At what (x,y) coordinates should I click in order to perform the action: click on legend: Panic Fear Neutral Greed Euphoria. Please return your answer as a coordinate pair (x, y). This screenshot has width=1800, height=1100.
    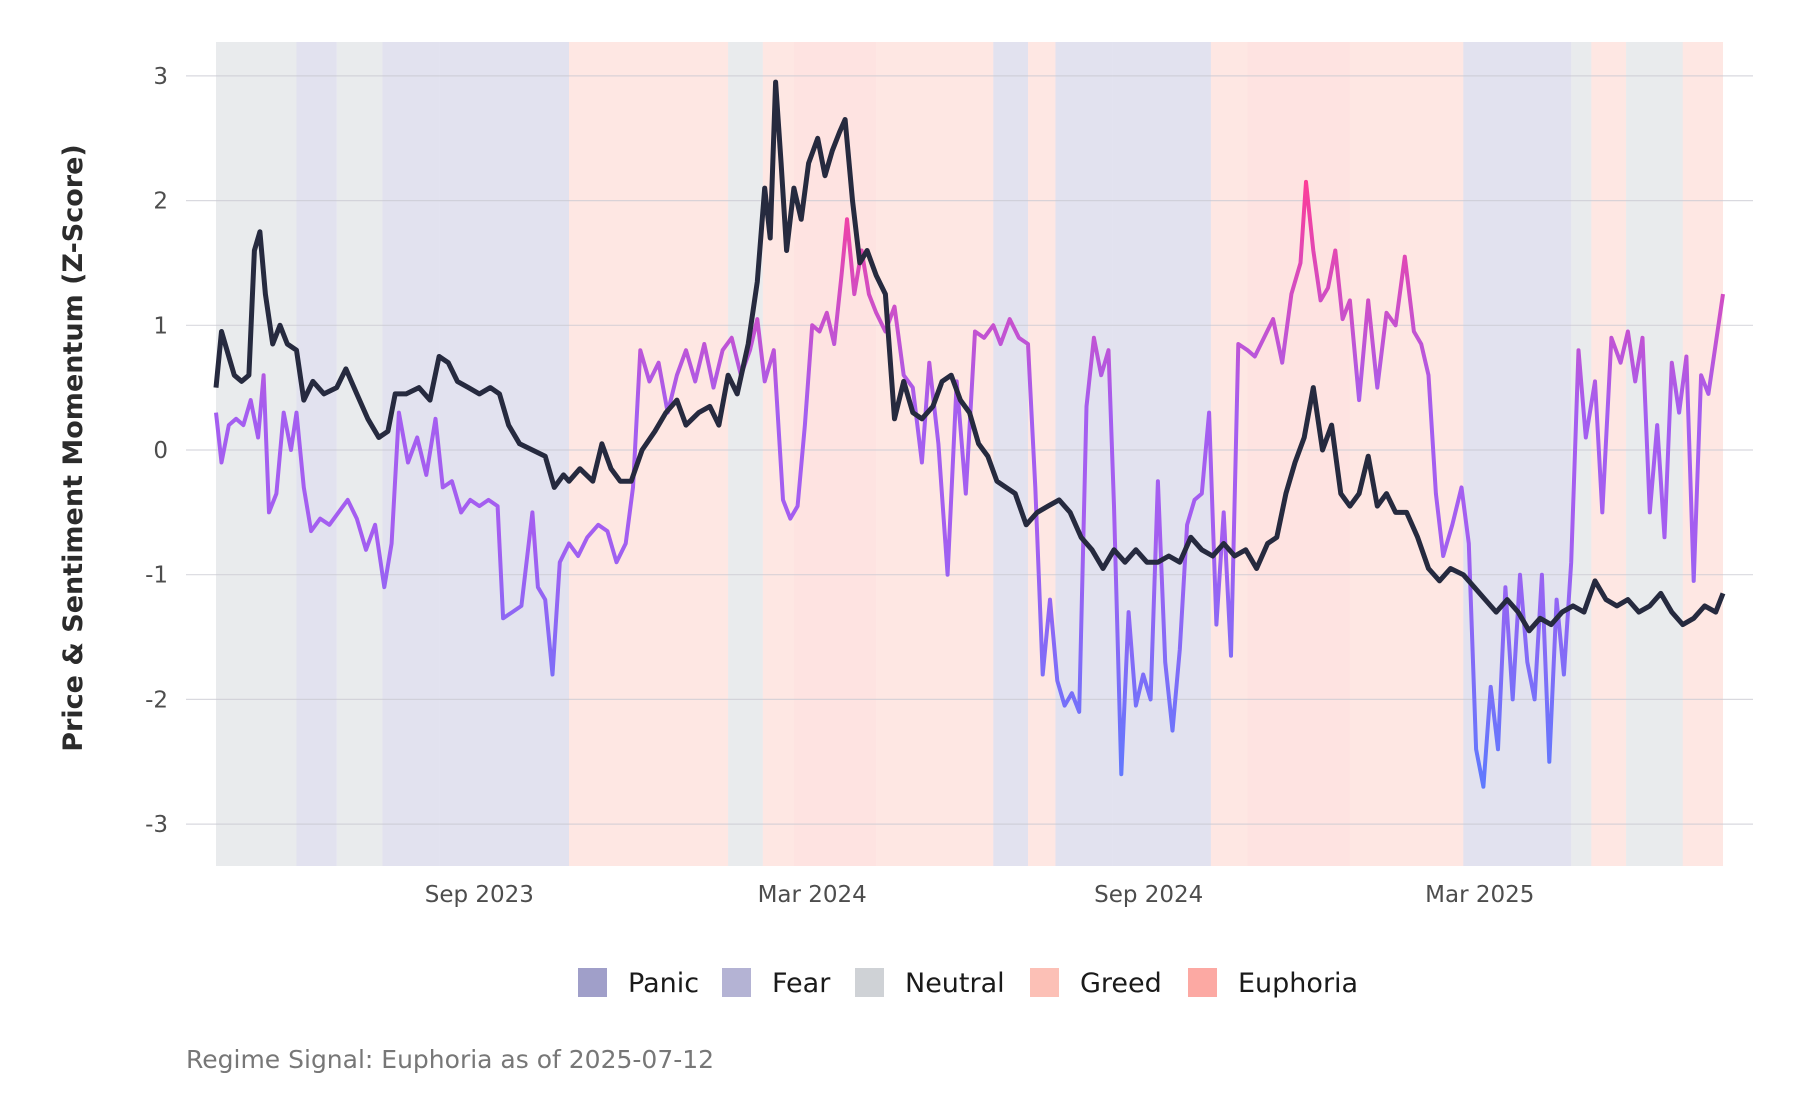
    Looking at the image, I should click on (968, 983).